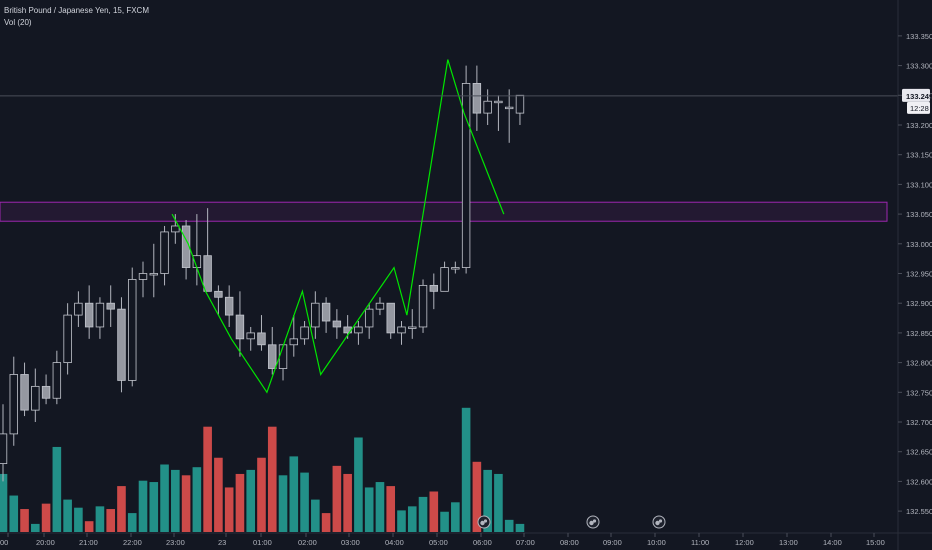 The width and height of the screenshot is (932, 550). Describe the element at coordinates (919, 452) in the screenshot. I see `price-tick-label: 132.650` at that location.